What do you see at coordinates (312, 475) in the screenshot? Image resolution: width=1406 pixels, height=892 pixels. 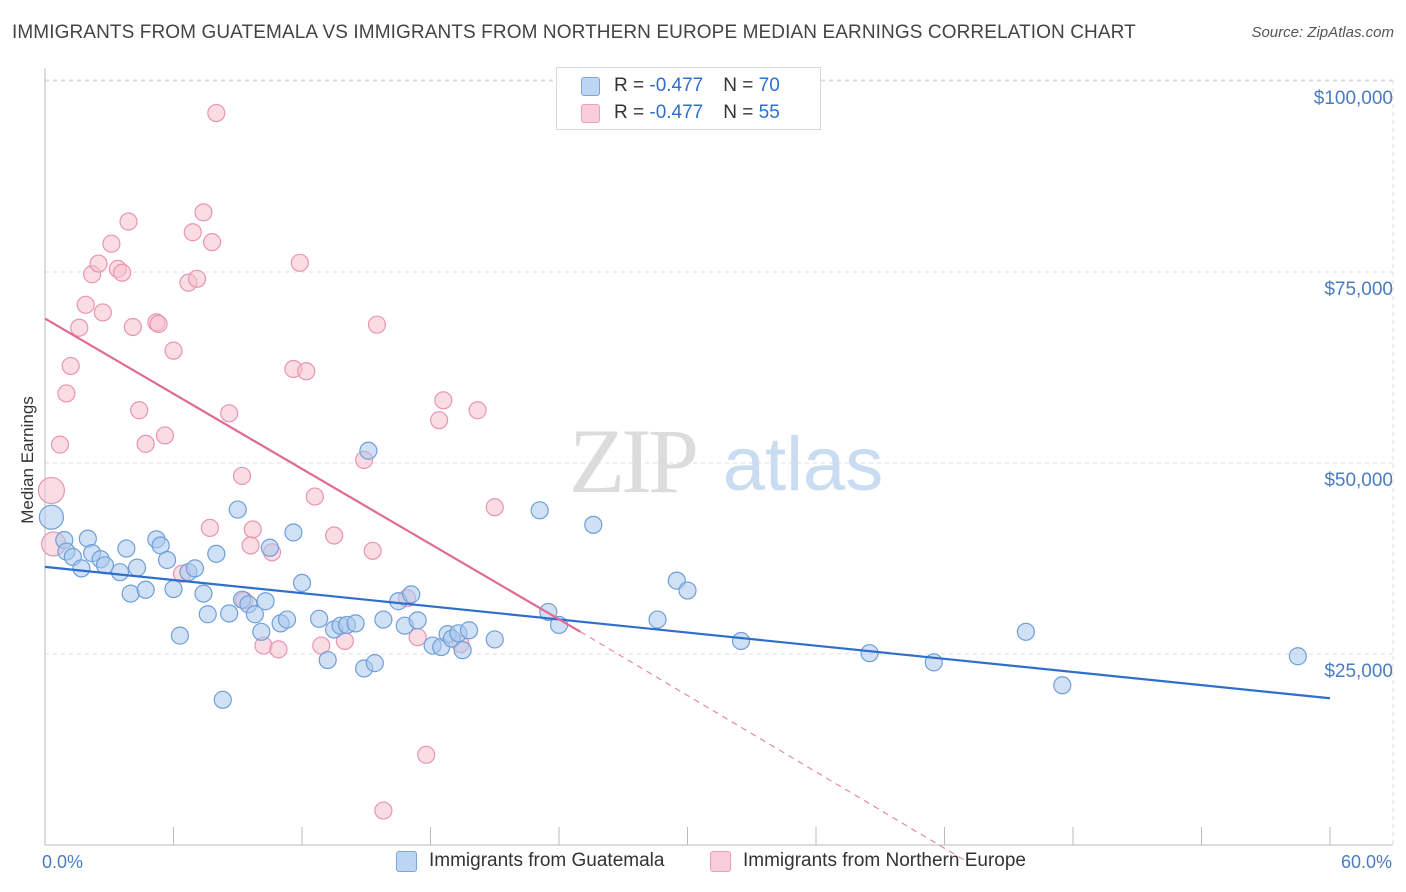 I see `trend-line-northern-europe` at bounding box center [312, 475].